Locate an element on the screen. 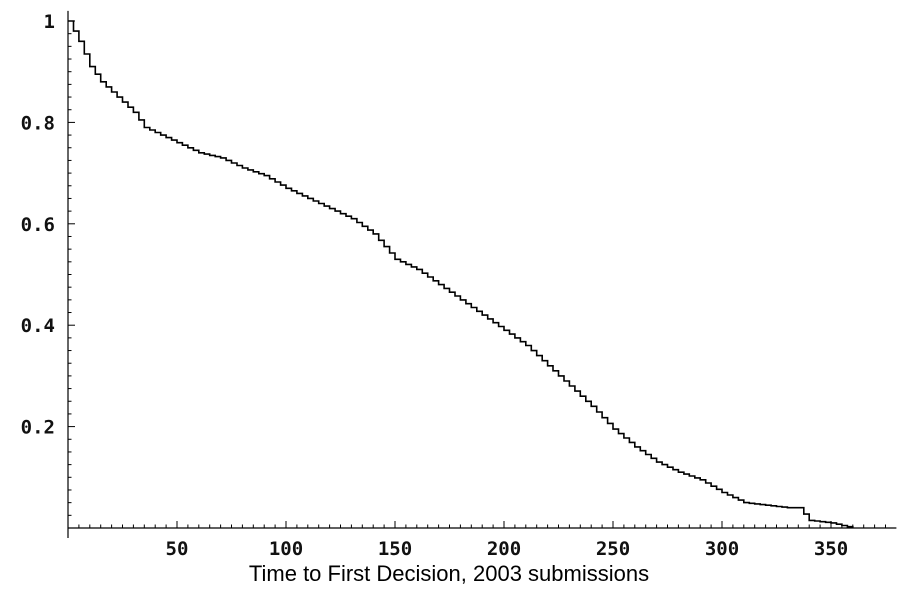 Image resolution: width=898 pixels, height=598 pixels. y-tick-label: 0.6 is located at coordinates (38, 225).